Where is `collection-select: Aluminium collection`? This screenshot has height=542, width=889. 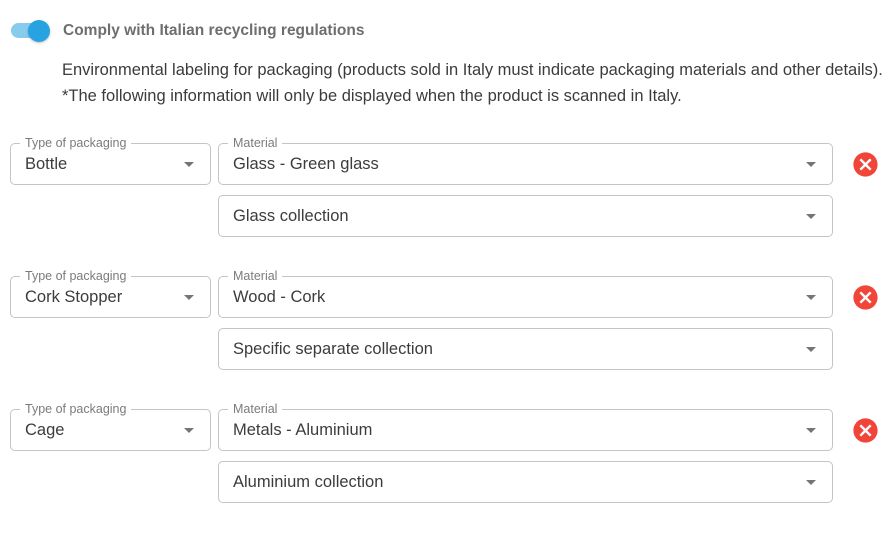
collection-select: Aluminium collection is located at coordinates (525, 482).